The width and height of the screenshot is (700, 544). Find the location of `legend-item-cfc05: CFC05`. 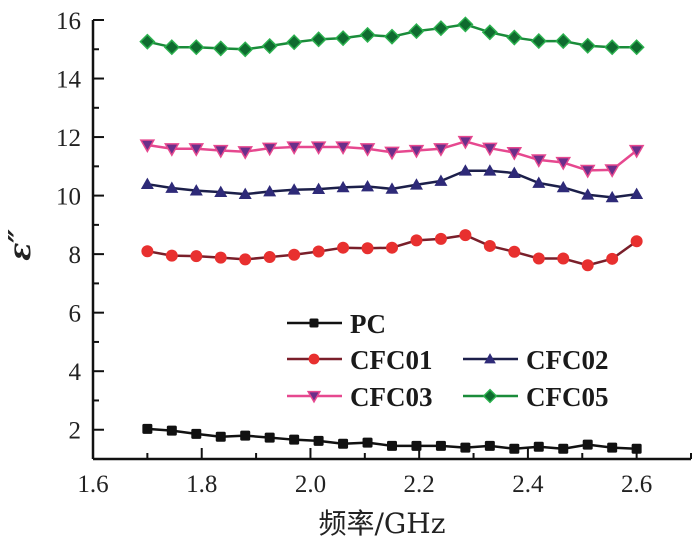

legend-item-cfc05: CFC05 is located at coordinates (536, 397).